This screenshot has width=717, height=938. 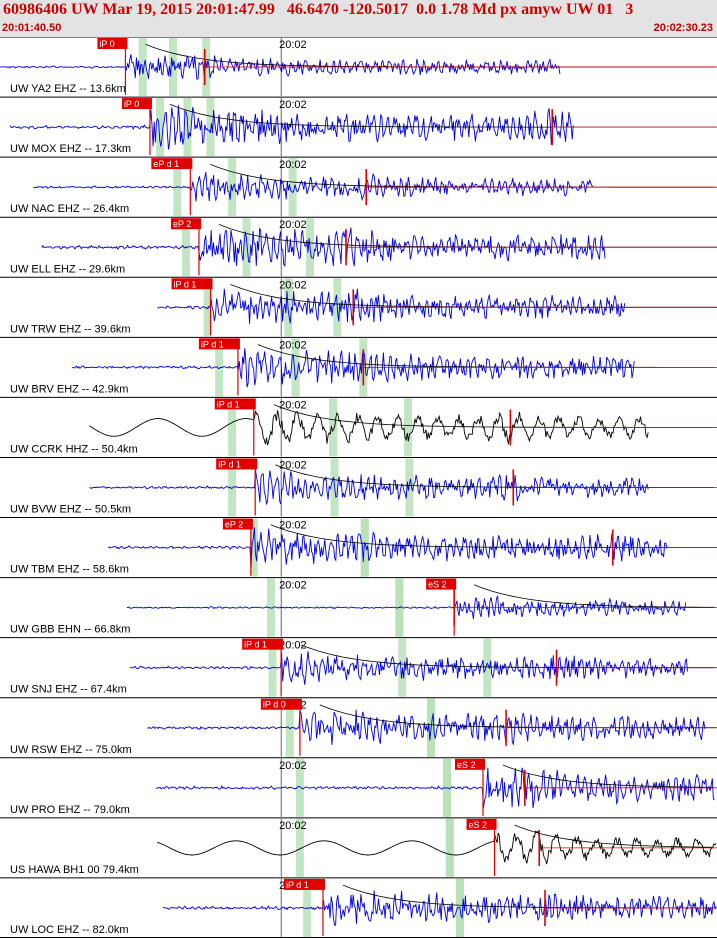 What do you see at coordinates (32, 28) in the screenshot?
I see `start-time-label: 20:01:40.50` at bounding box center [32, 28].